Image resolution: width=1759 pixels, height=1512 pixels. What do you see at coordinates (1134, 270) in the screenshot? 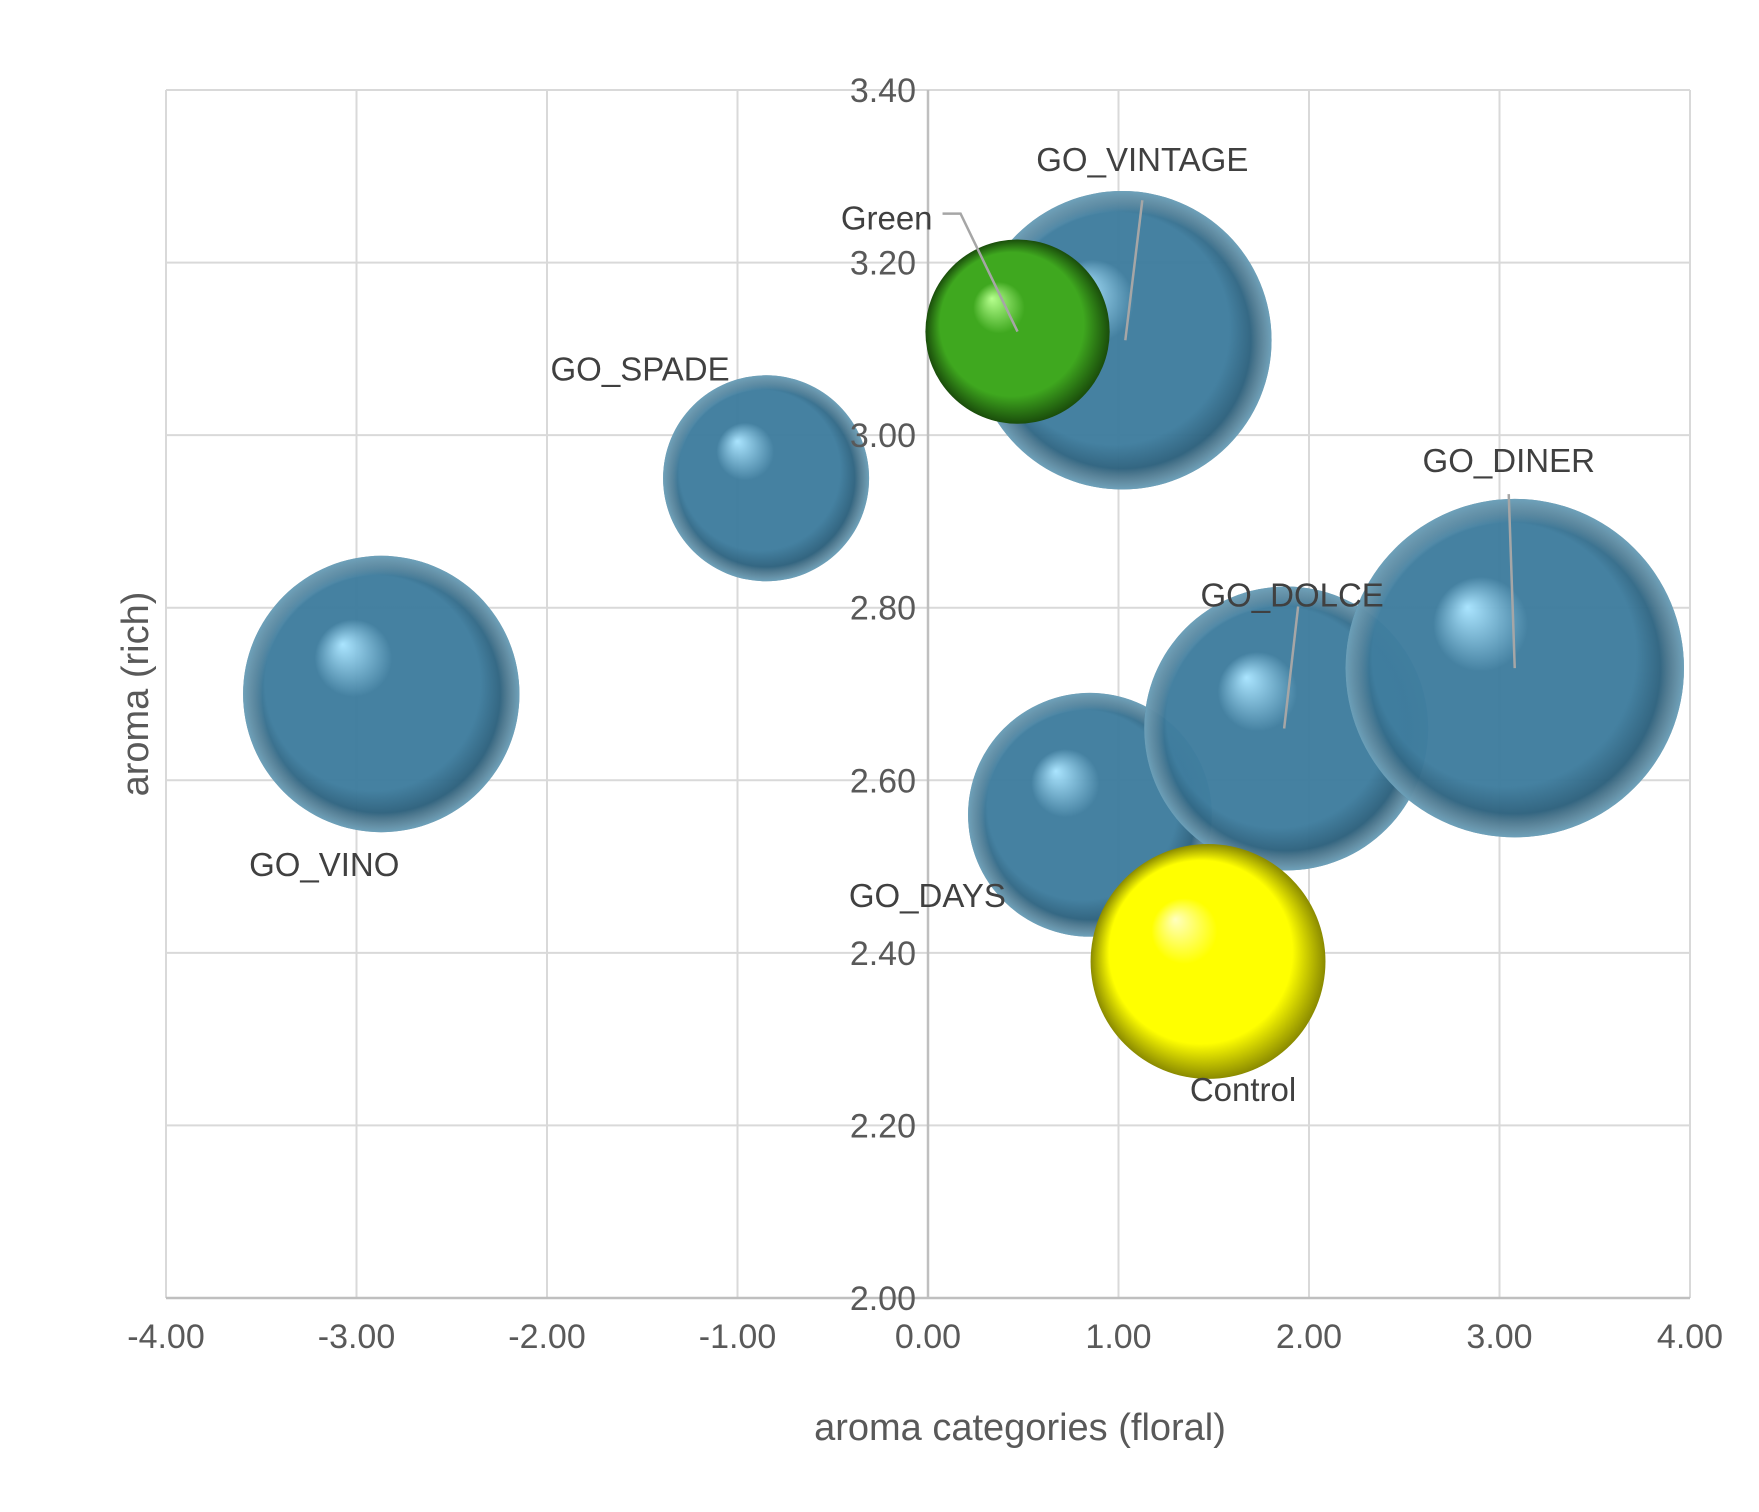
I see `leader-line-go-vintage` at bounding box center [1134, 270].